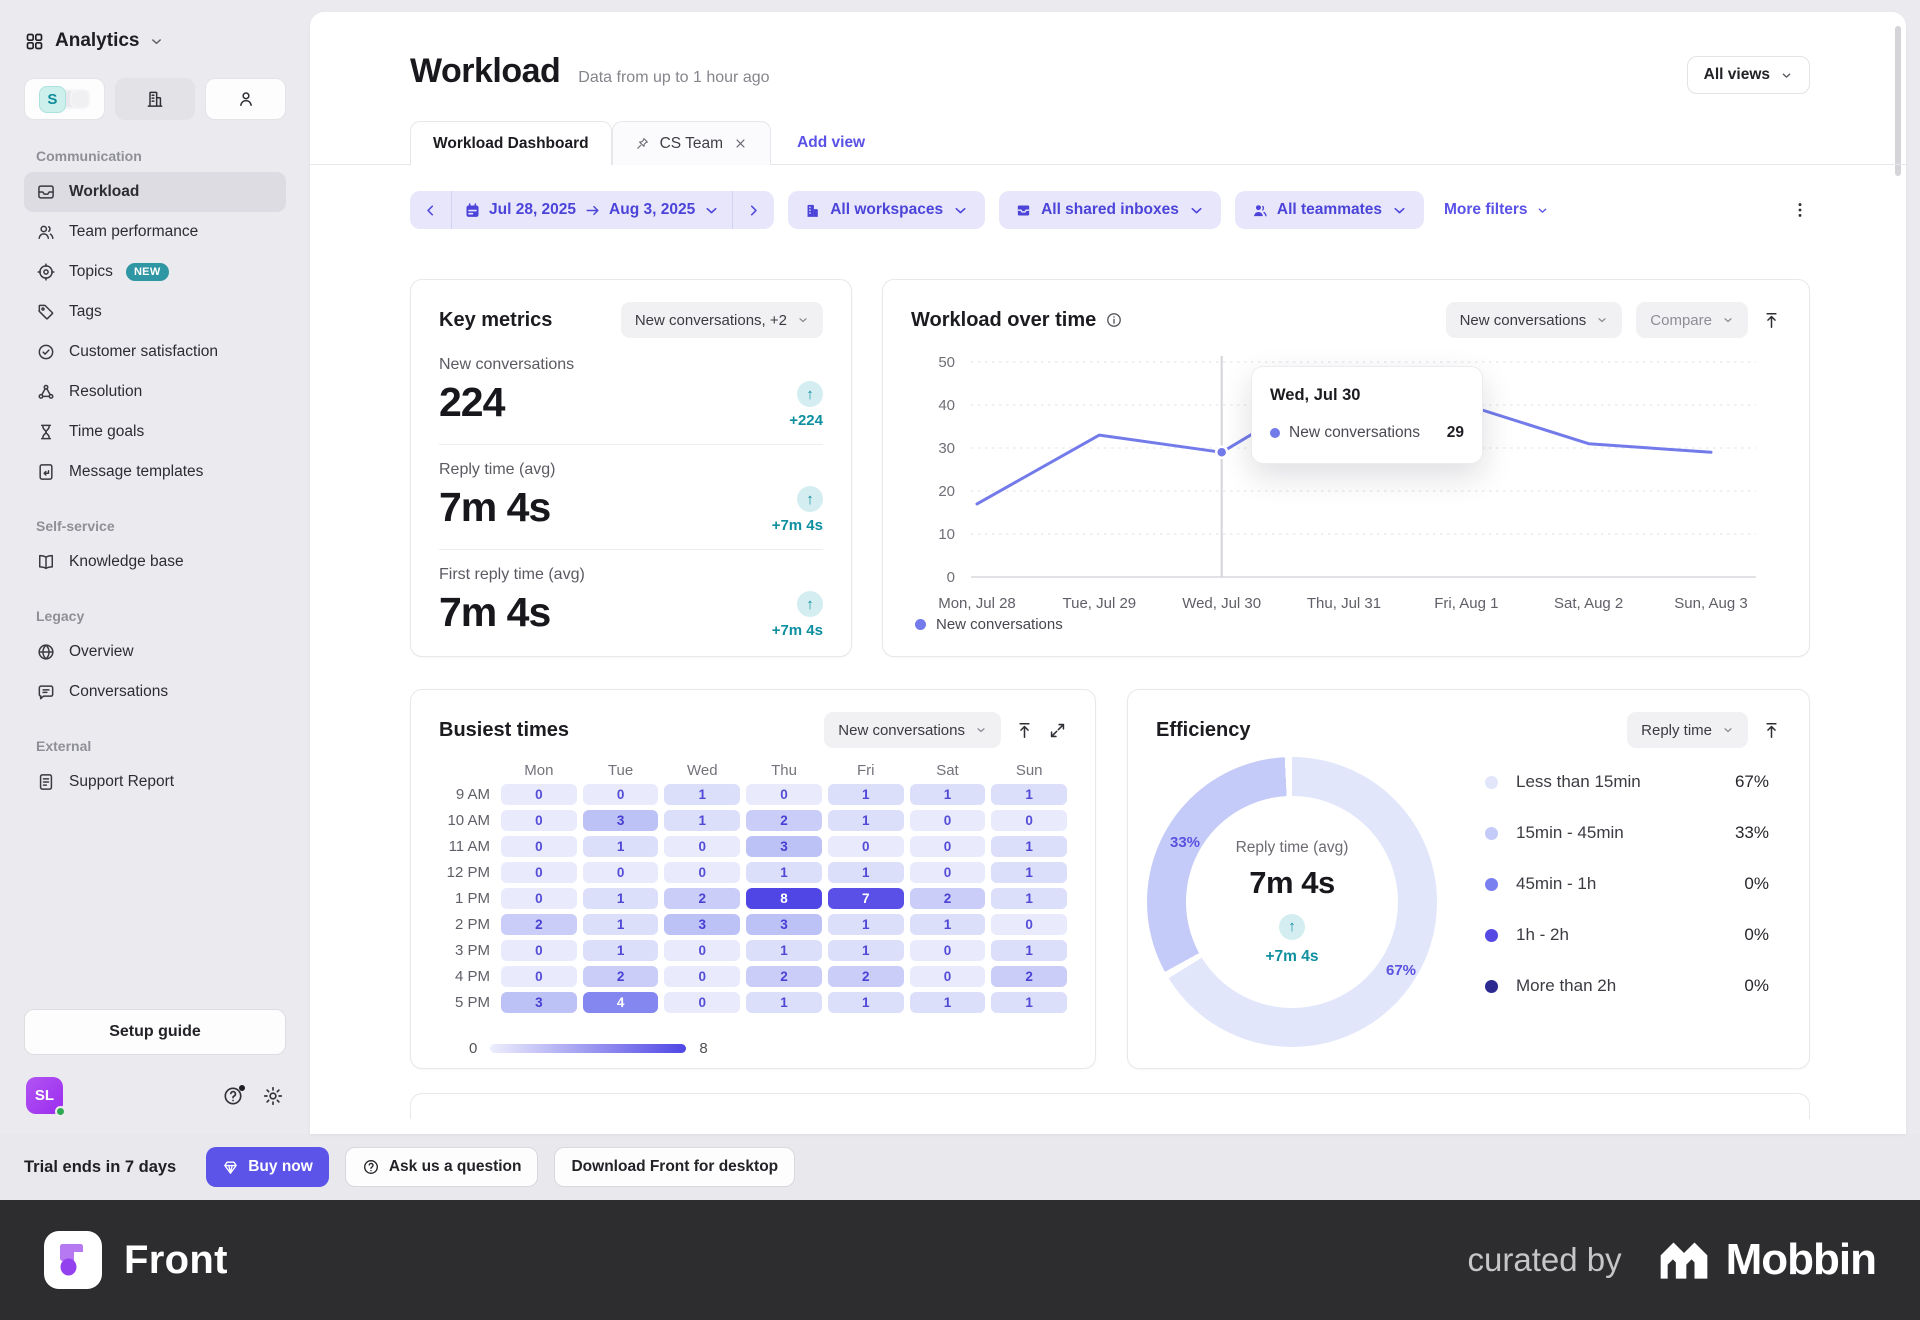 Image resolution: width=1920 pixels, height=1320 pixels. What do you see at coordinates (1687, 730) in the screenshot?
I see `efficiency-metric-selector: Reply time` at bounding box center [1687, 730].